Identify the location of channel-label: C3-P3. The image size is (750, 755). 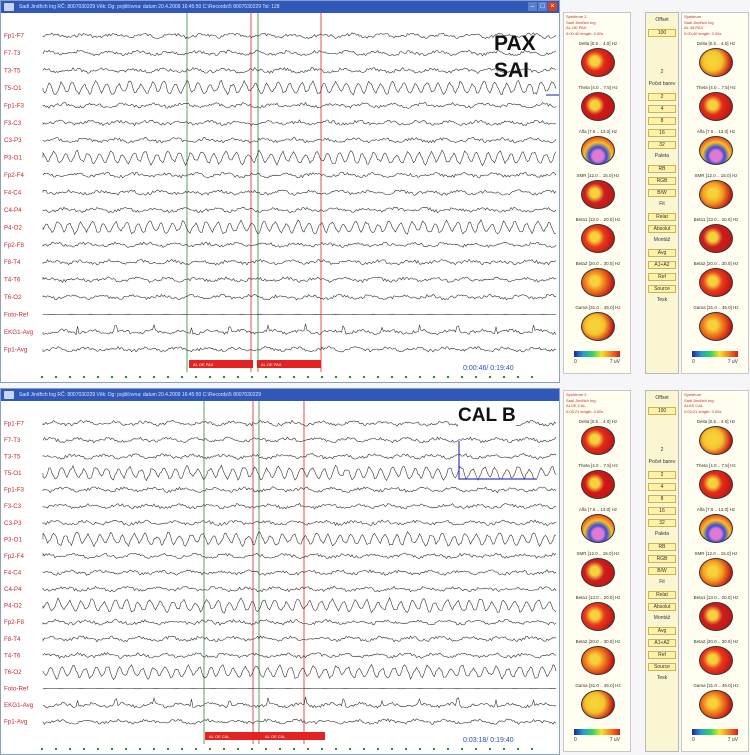
(13, 523).